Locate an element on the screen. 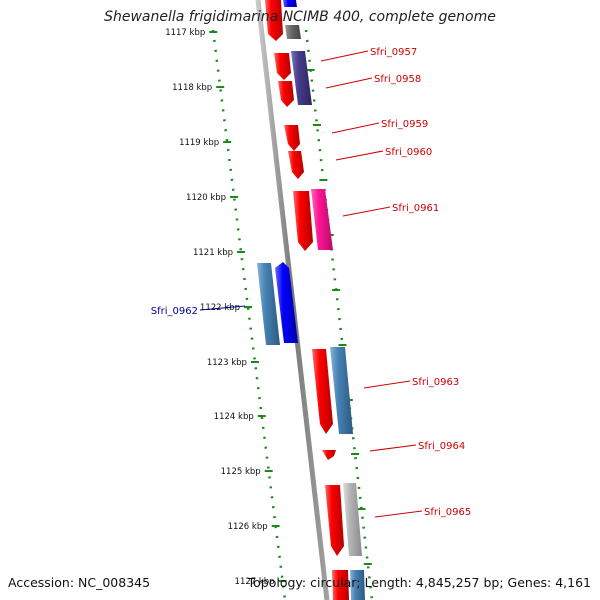 Image resolution: width=600 pixels, height=600 pixels. ruler-label: 1124 kbp is located at coordinates (234, 417).